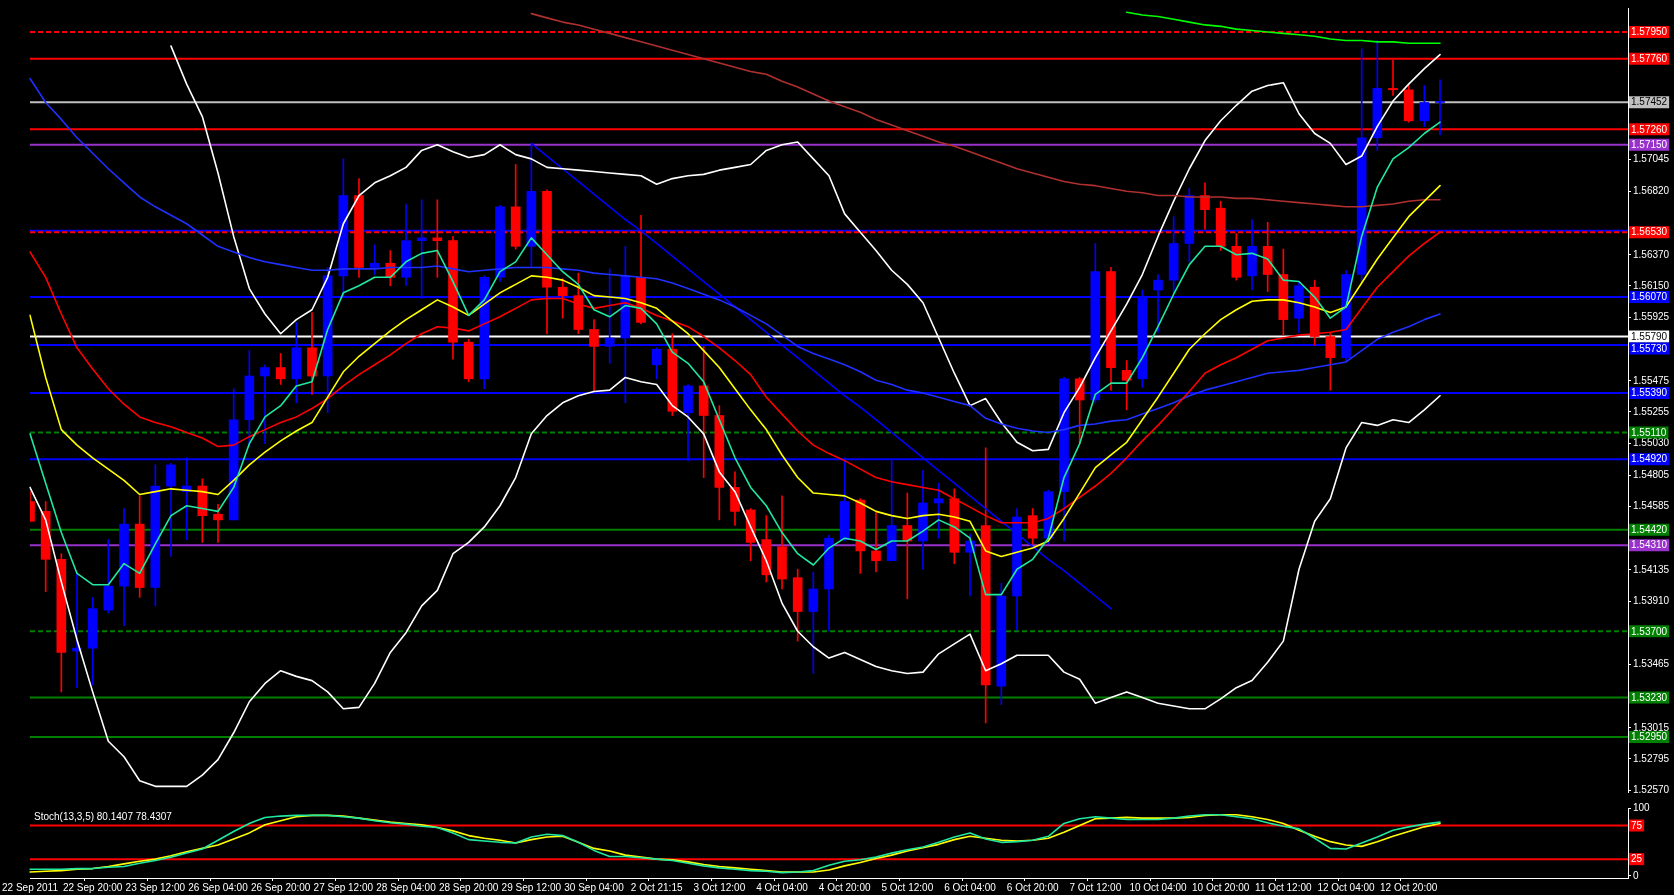 The height and width of the screenshot is (895, 1674). I want to click on y-tick-label: 1.56370, so click(1651, 254).